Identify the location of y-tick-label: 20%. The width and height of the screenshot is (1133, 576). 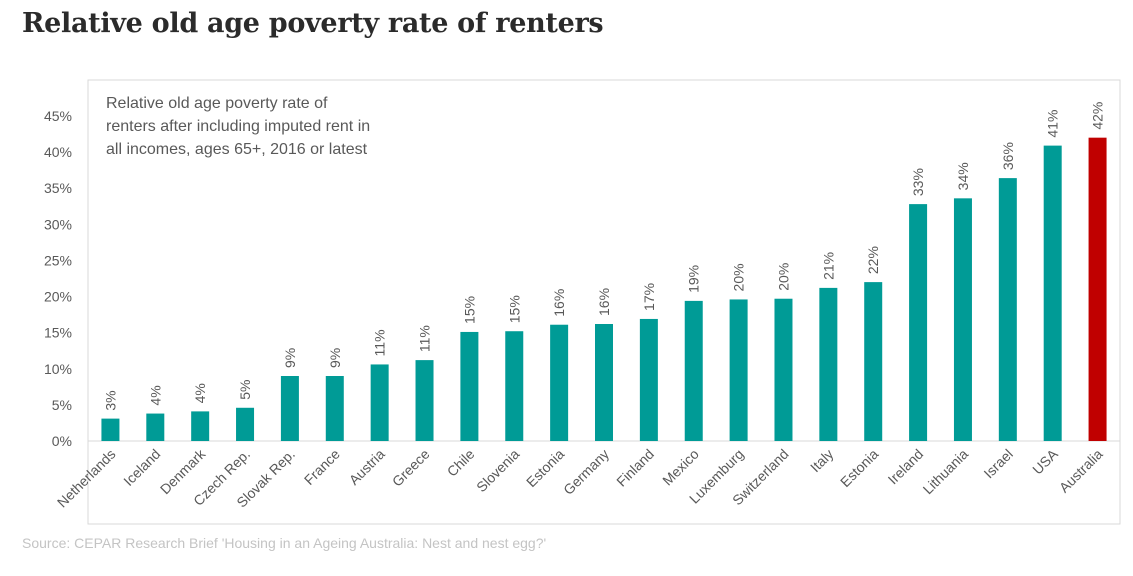
(58, 297).